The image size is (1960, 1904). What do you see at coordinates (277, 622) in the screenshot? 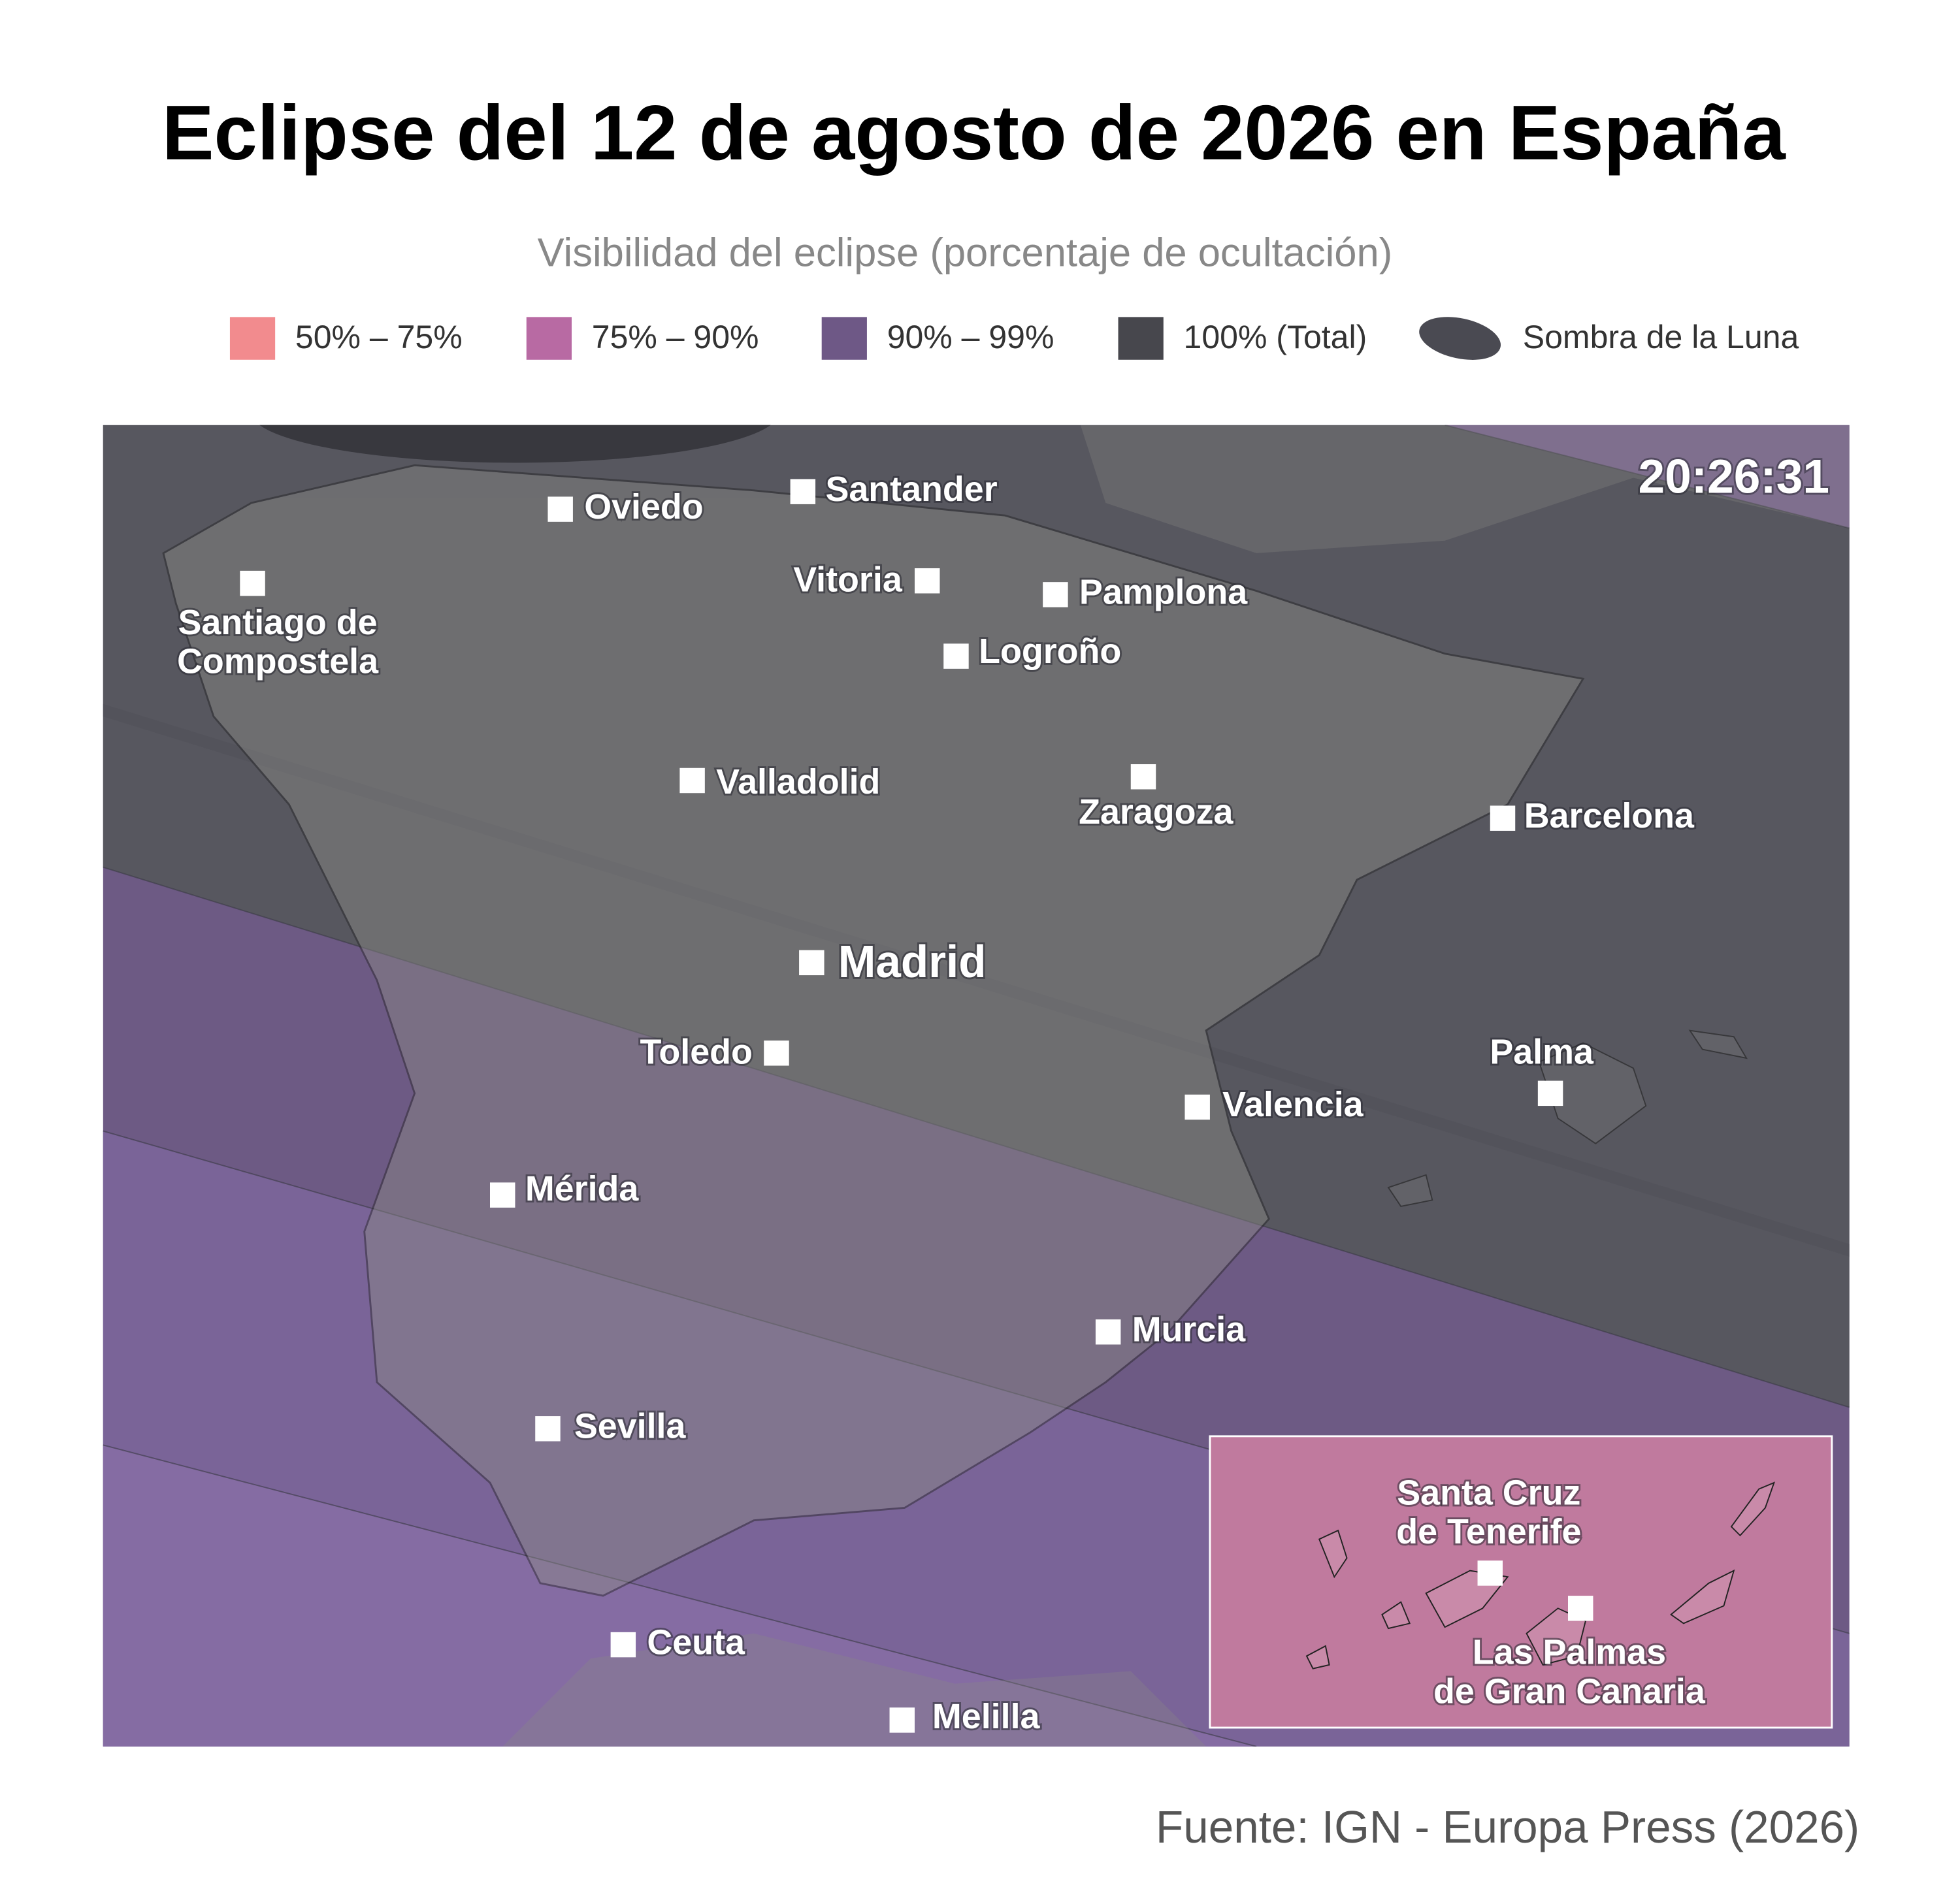
I see `city-label: Santiago de` at bounding box center [277, 622].